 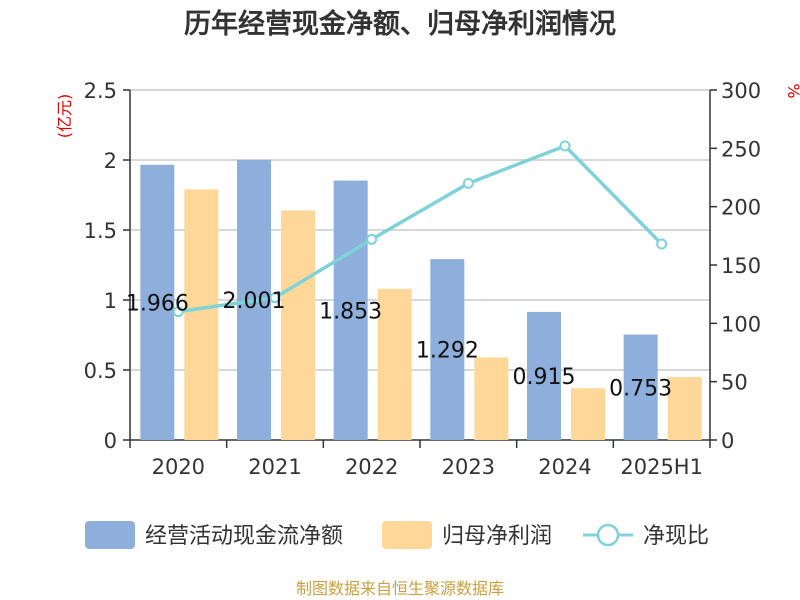 I want to click on x-tick-label: 2023, so click(x=468, y=467).